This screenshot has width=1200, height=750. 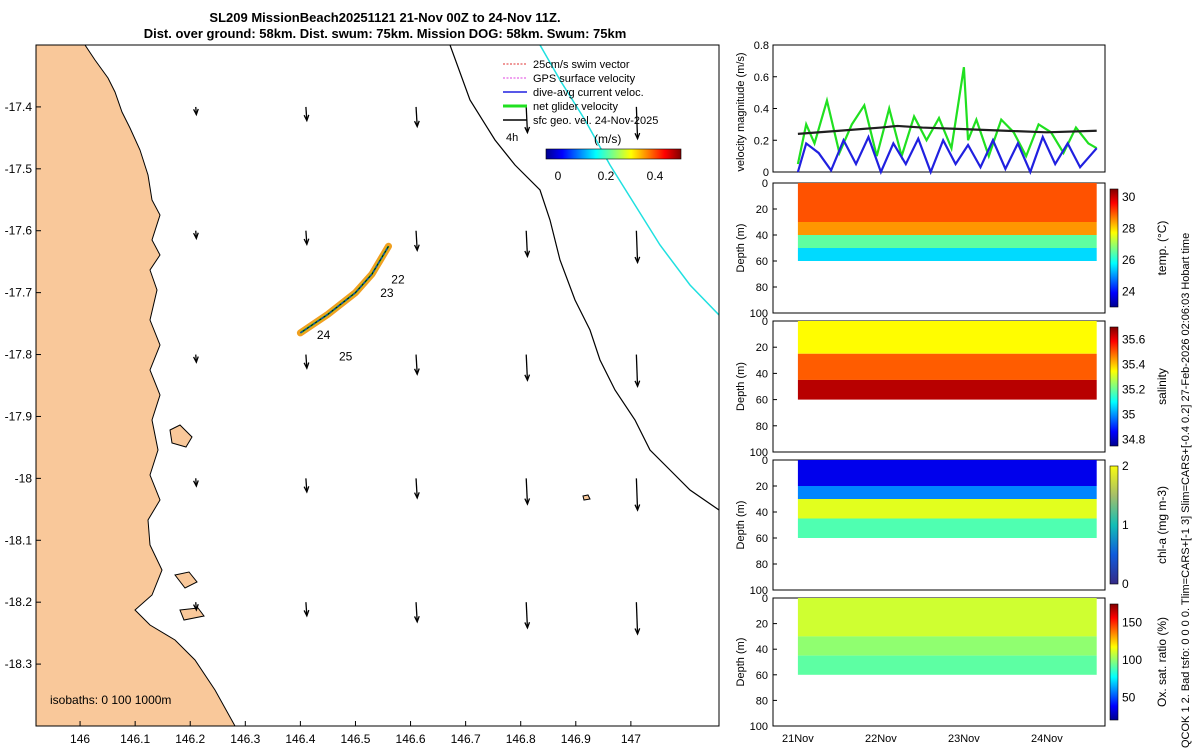 I want to click on map-x-tick-label: 146.9, so click(x=576, y=739).